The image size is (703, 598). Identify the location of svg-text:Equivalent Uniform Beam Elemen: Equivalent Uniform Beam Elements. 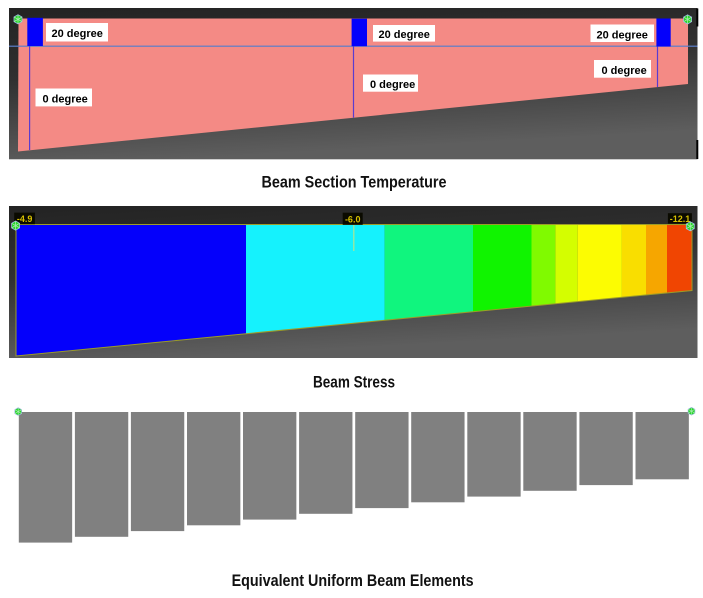
(353, 580).